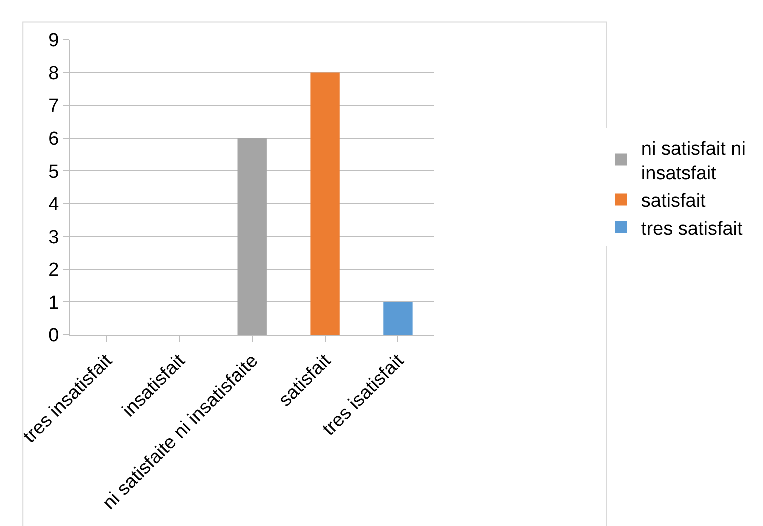  What do you see at coordinates (674, 201) in the screenshot?
I see `legend-label: satisfait` at bounding box center [674, 201].